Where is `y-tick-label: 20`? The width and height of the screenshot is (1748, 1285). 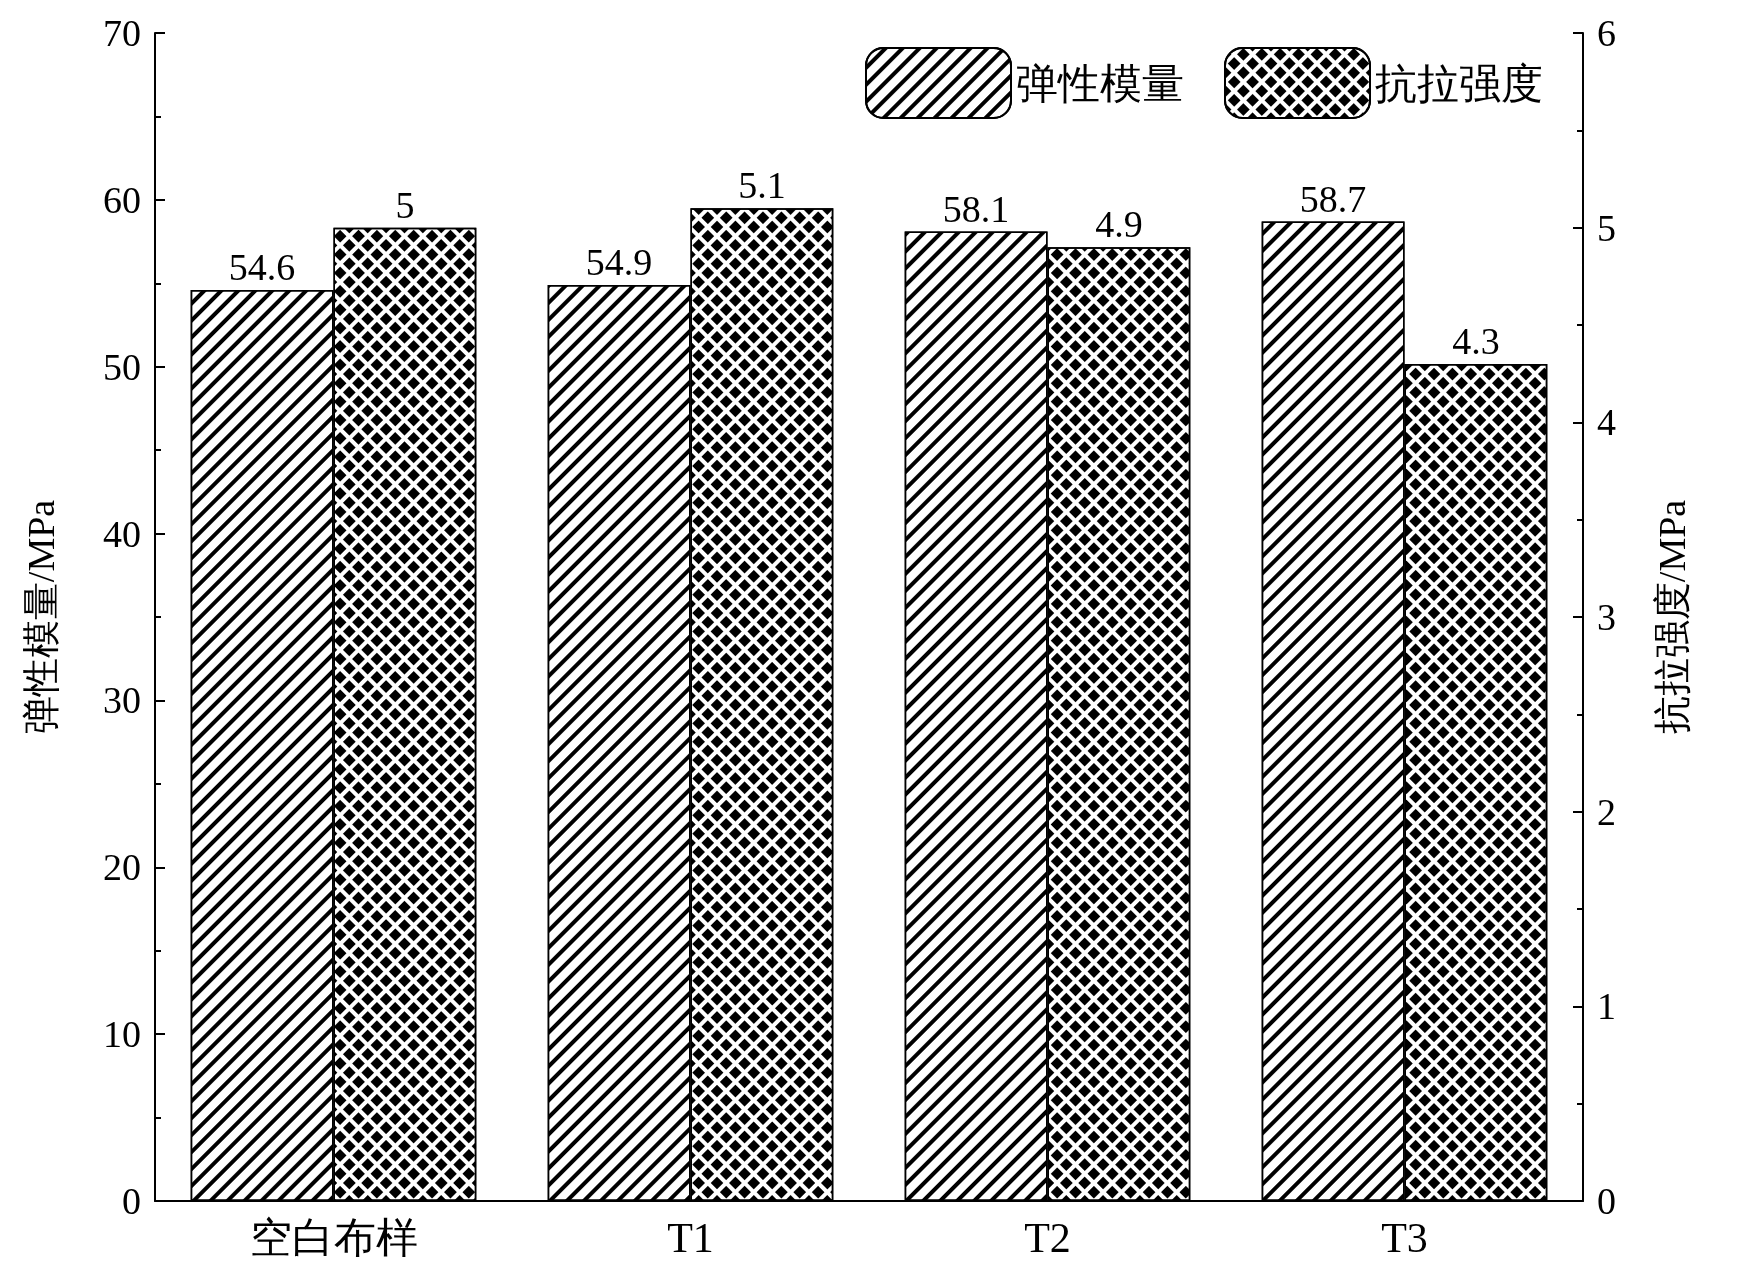 y-tick-label: 20 is located at coordinates (122, 867).